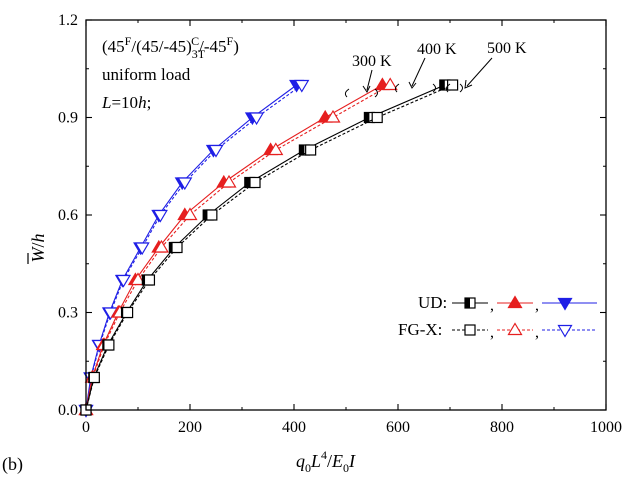 This screenshot has width=631, height=480. I want to click on legend-fgx-label: FG-X:, so click(420, 329).